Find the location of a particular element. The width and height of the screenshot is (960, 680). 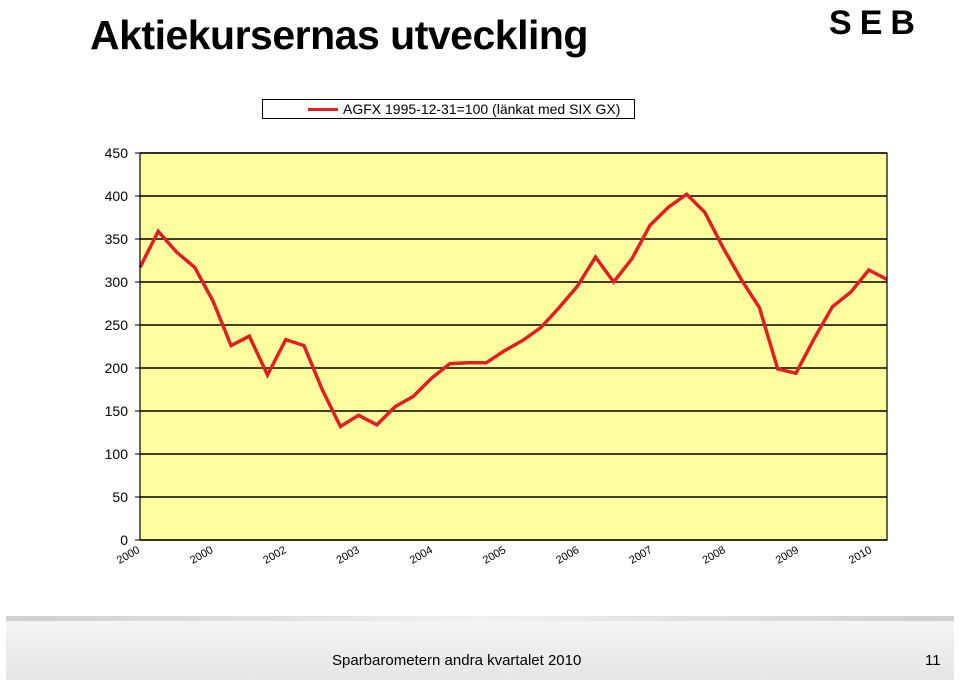

y-axis-tick-labels: 0 50 100 150 200 250 300 350 400 450 is located at coordinates (117, 346).